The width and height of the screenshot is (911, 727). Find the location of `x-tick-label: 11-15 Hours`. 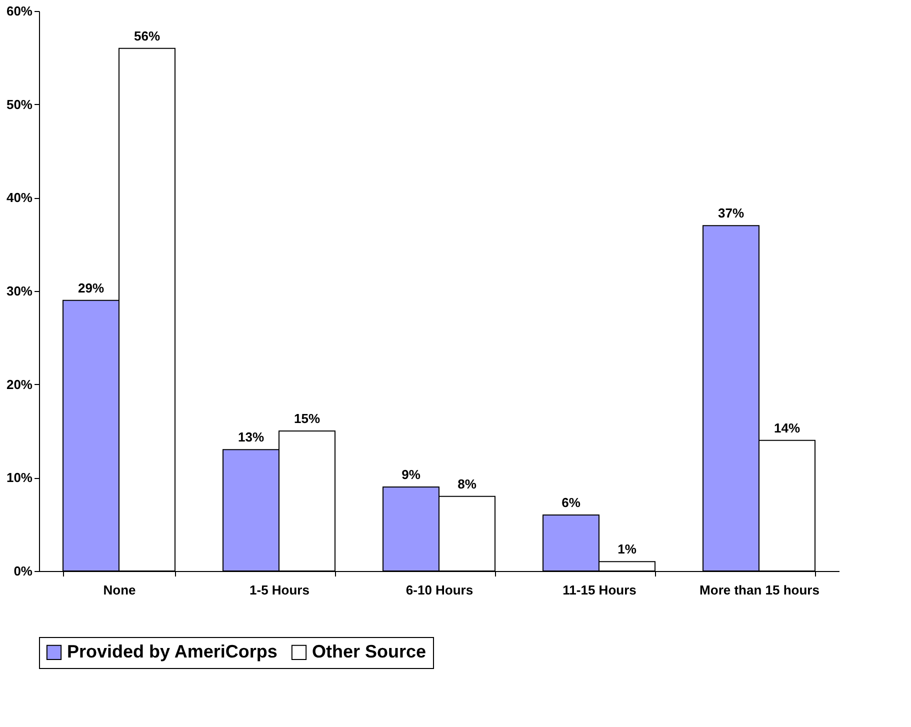

x-tick-label: 11-15 Hours is located at coordinates (599, 590).